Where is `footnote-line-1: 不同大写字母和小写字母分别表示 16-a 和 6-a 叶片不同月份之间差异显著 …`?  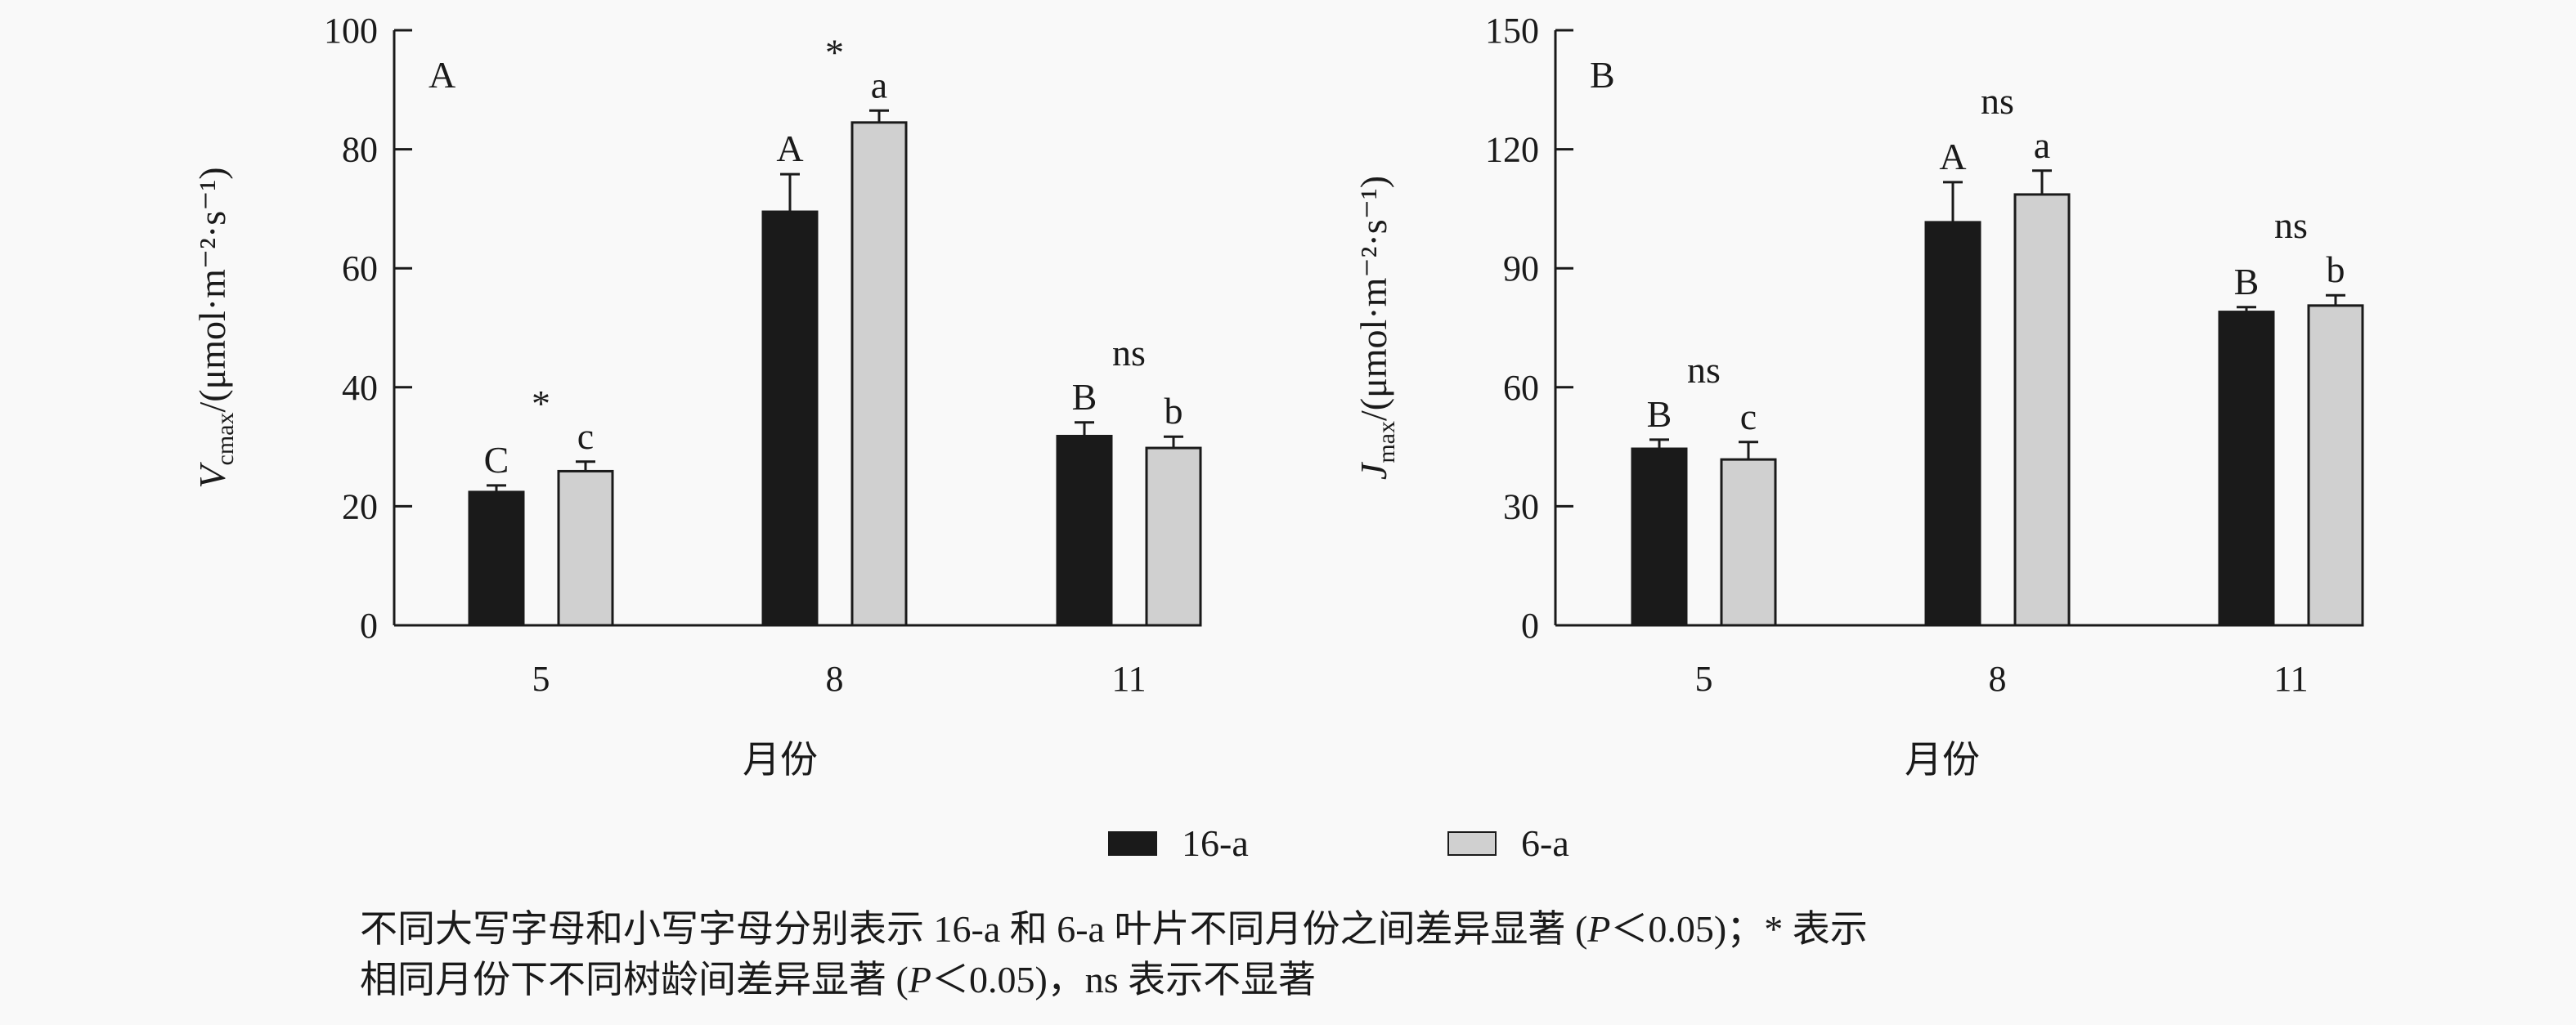 footnote-line-1: 不同大写字母和小写字母分别表示 16-a 和 6-a 叶片不同月份之间差异显著 … is located at coordinates (1114, 926).